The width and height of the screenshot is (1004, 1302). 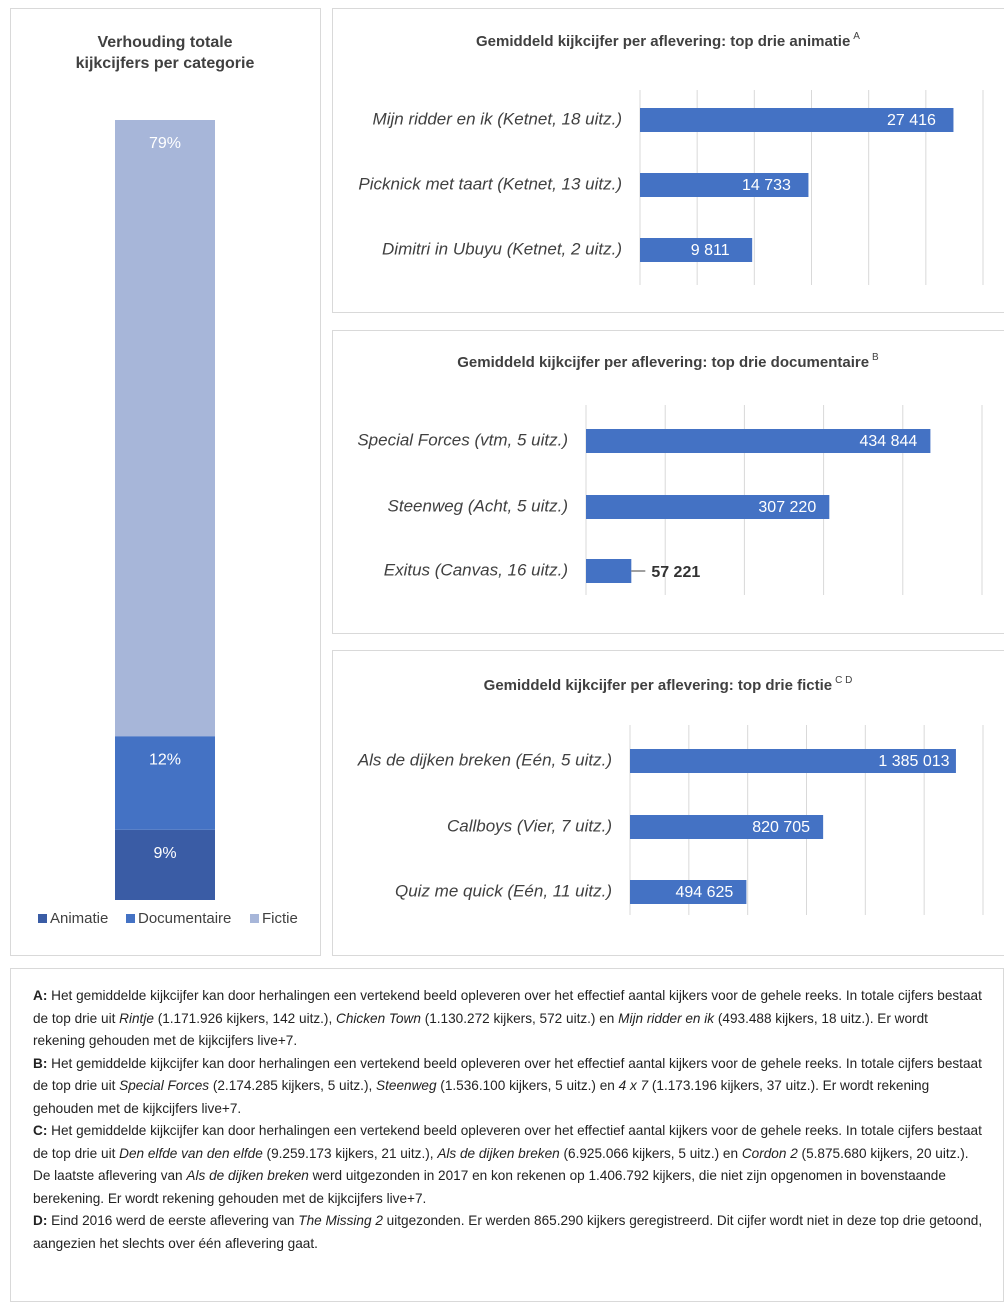 What do you see at coordinates (79, 918) in the screenshot?
I see `legend-label: Animatie` at bounding box center [79, 918].